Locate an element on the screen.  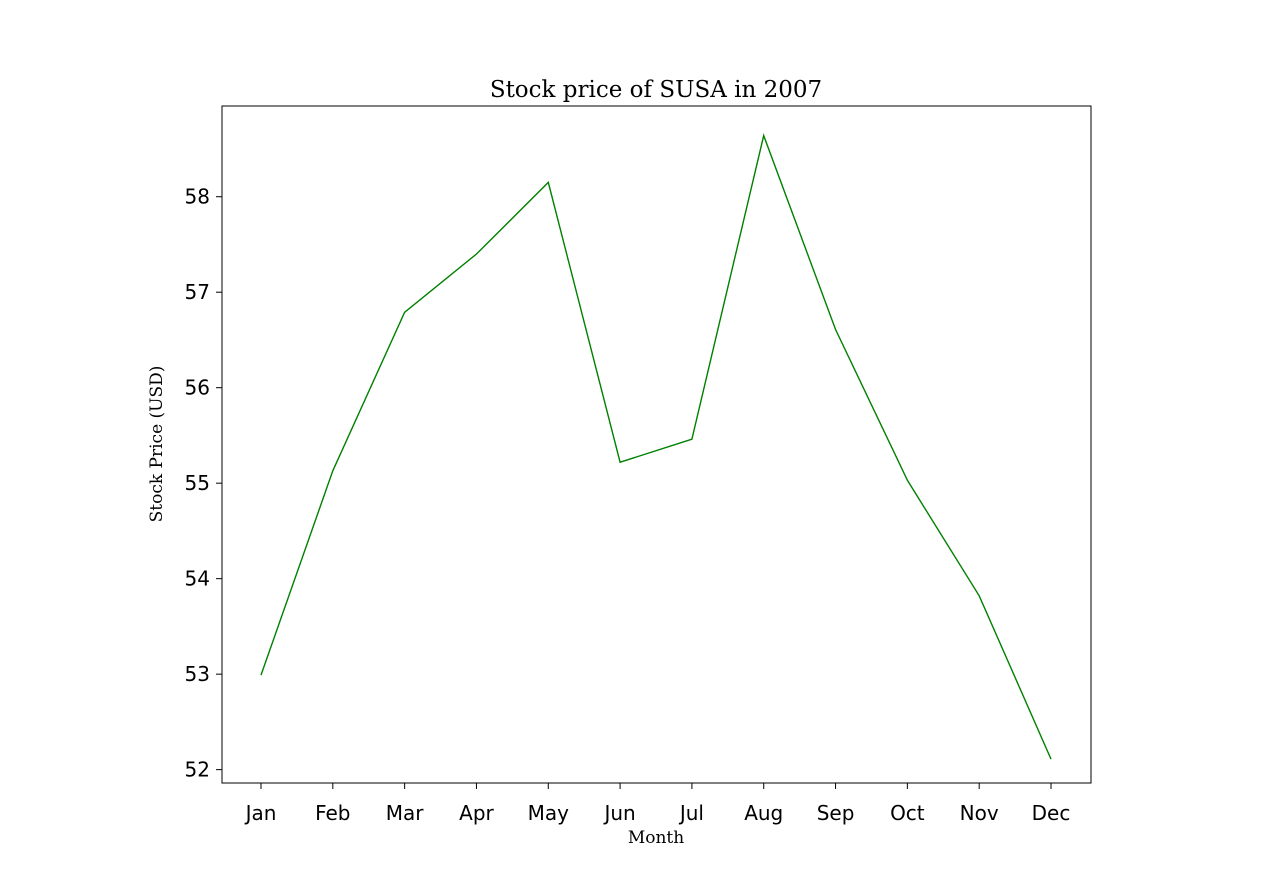
x-tick-label: Aug is located at coordinates (763, 813).